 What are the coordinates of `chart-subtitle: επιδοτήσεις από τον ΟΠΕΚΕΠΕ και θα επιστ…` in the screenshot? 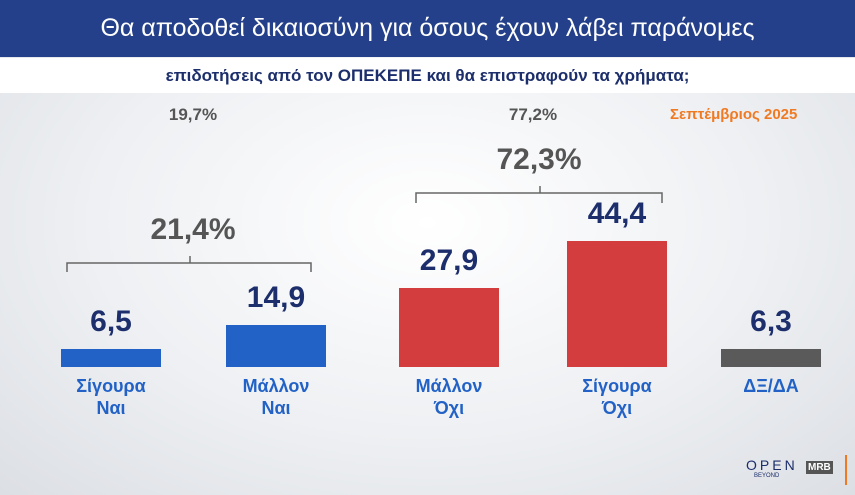 It's located at (427, 75).